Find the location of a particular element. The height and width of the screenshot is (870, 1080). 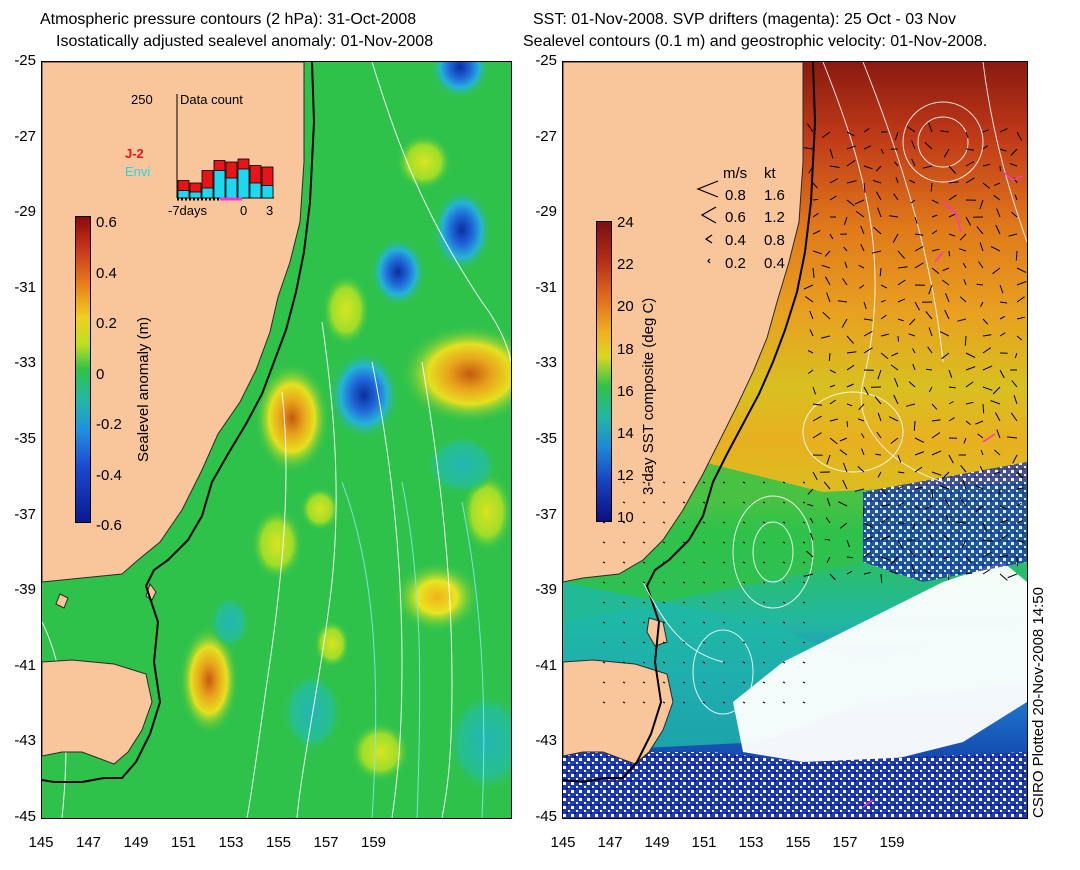

x-tick-right: 147 is located at coordinates (610, 842).